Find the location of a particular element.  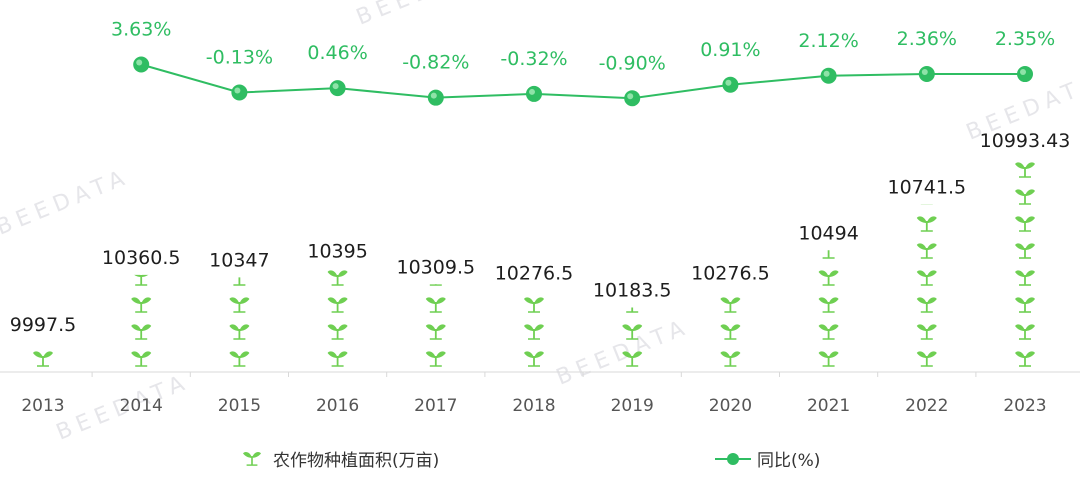

watermark-text: BEEDATA is located at coordinates (67, 202).